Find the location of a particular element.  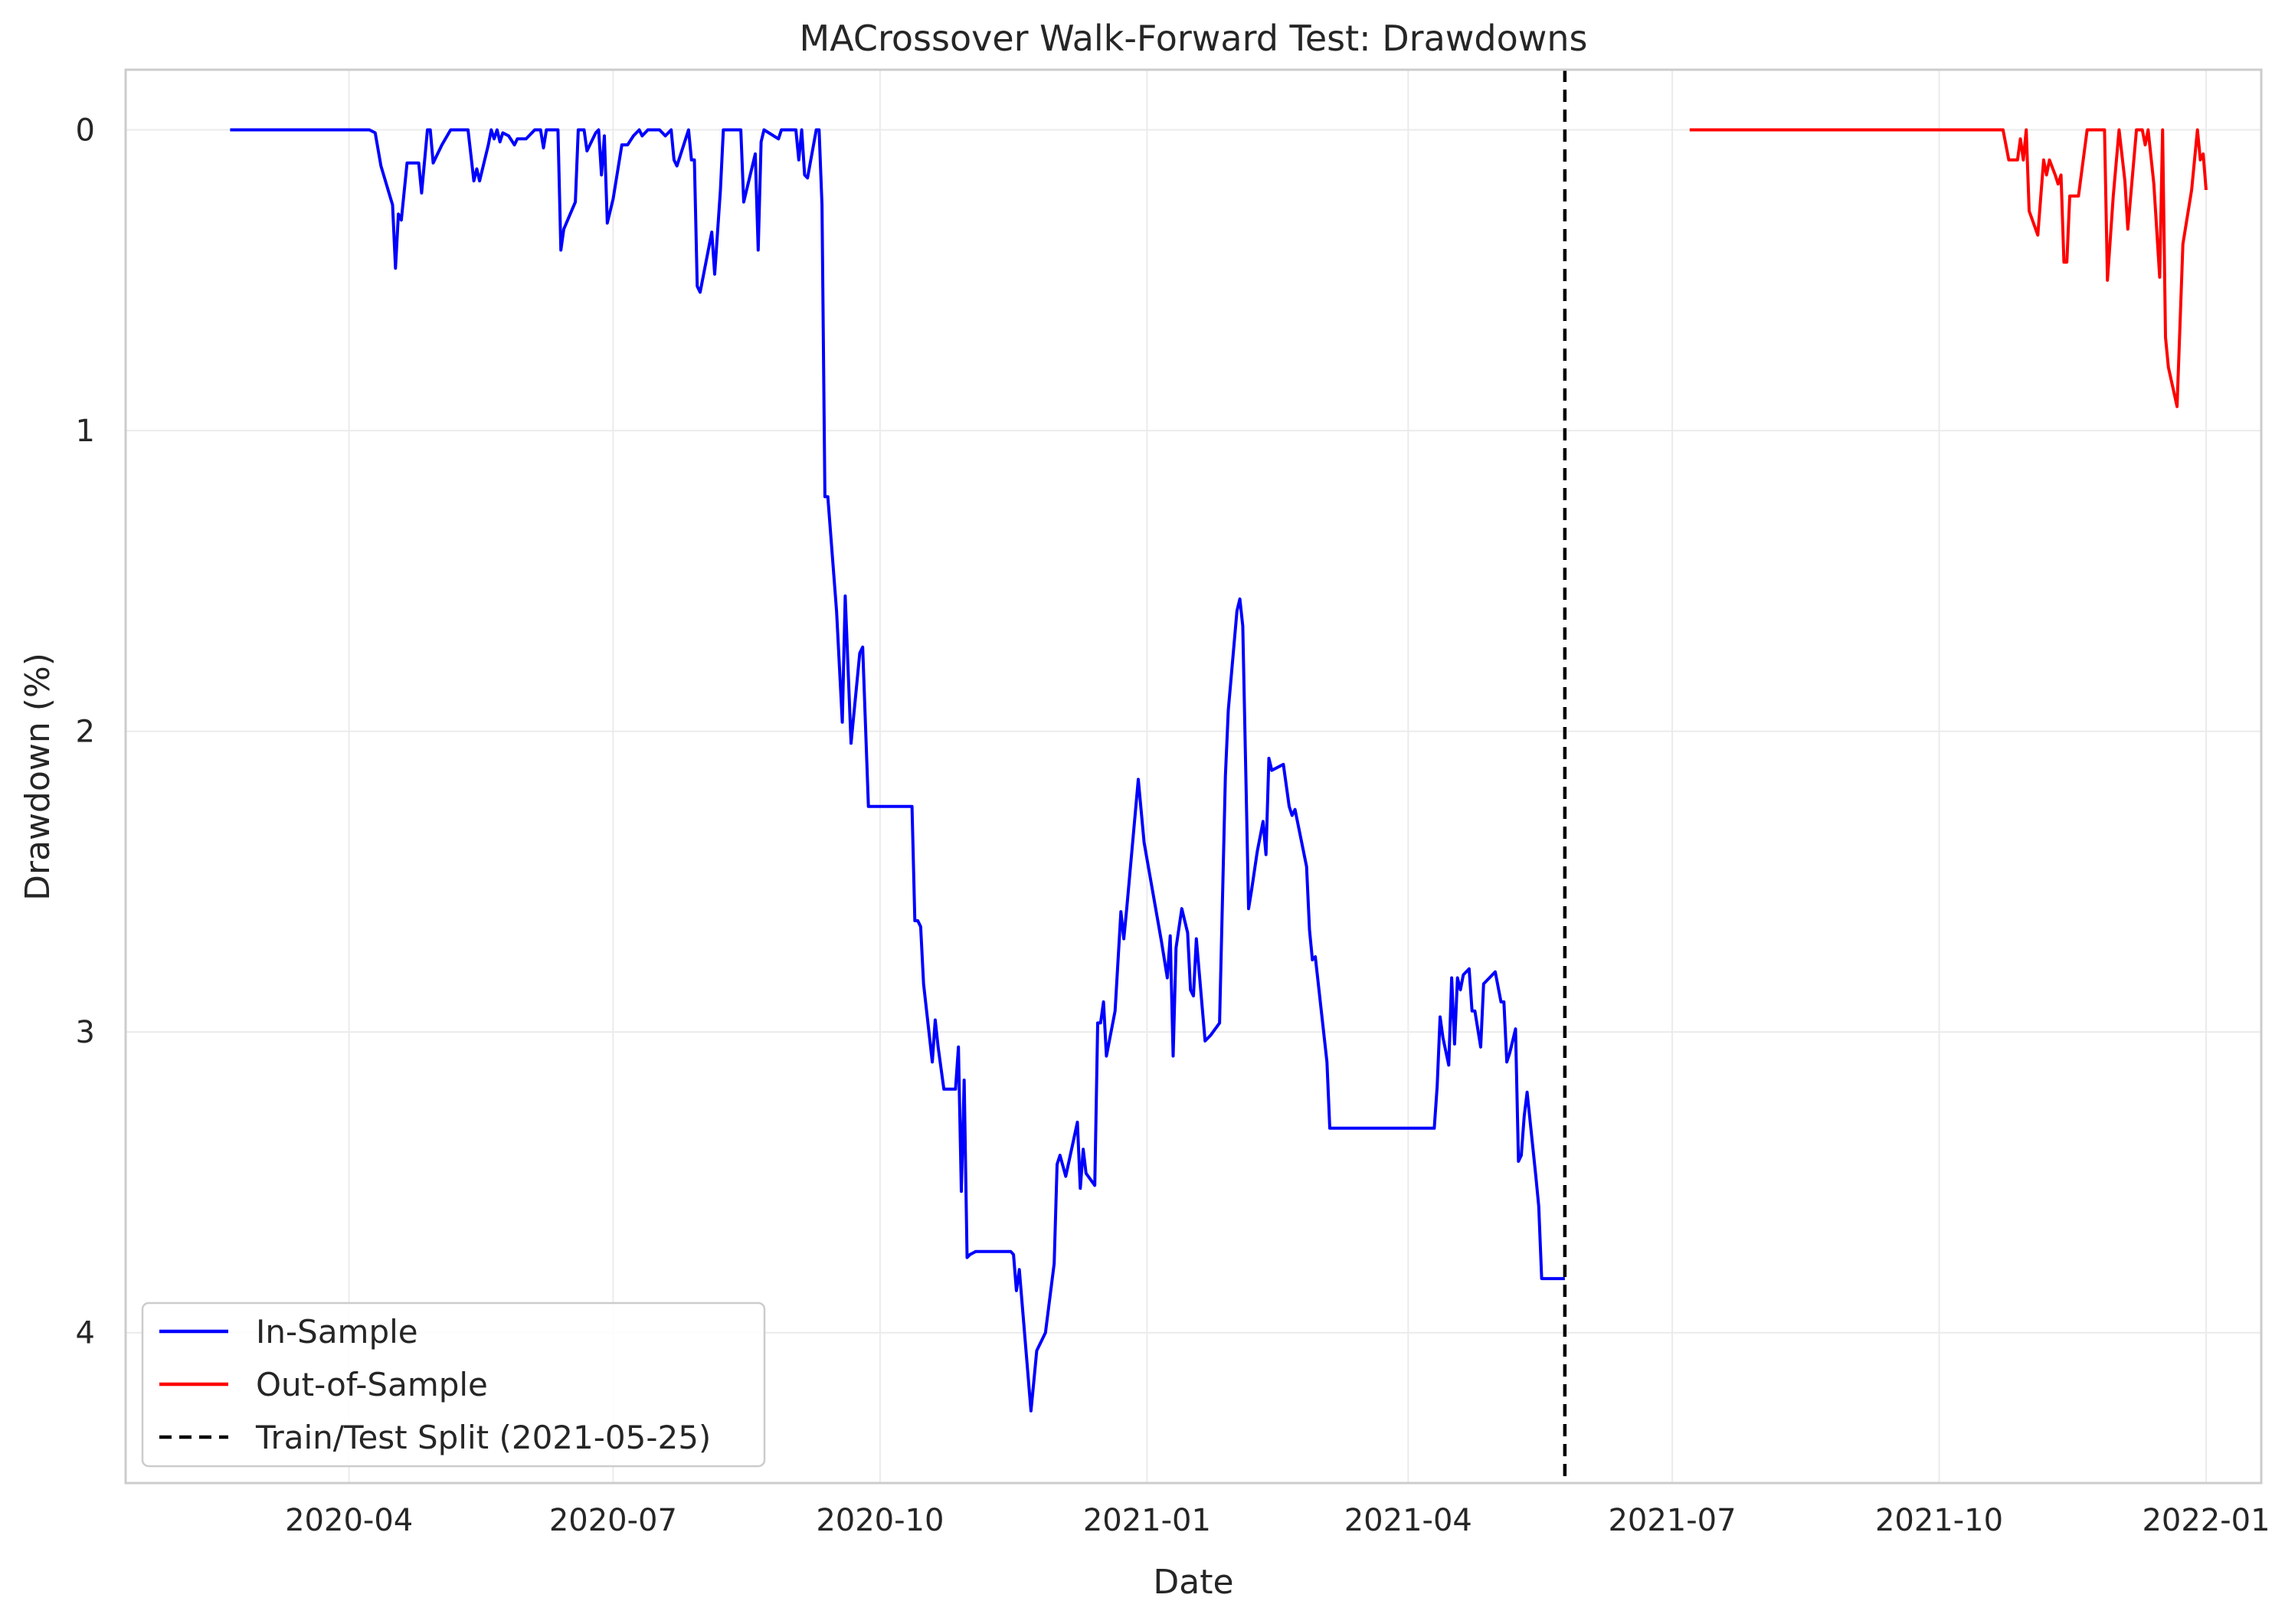

x-tick-label: 2021-10 is located at coordinates (1939, 1521).